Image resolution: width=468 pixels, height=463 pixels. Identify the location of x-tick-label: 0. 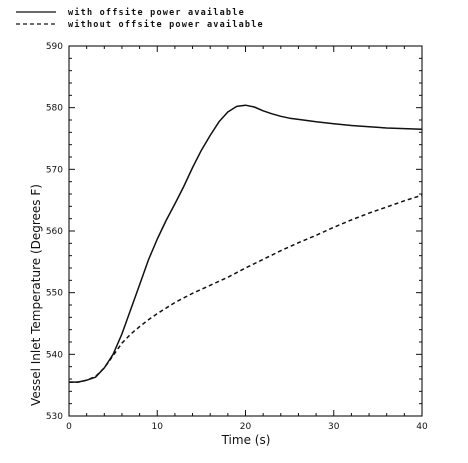
(69, 427).